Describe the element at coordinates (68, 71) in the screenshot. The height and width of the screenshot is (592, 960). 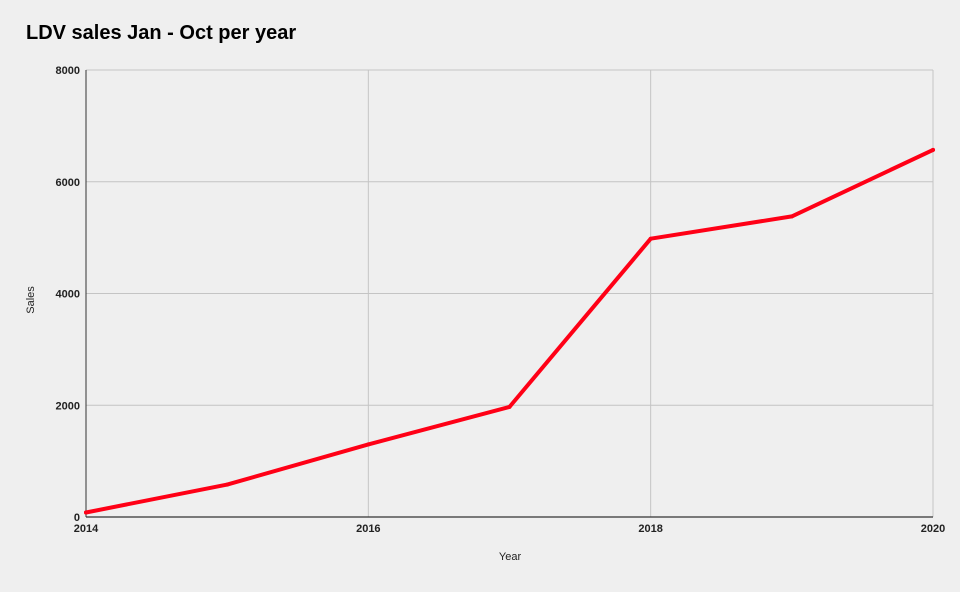
I see `y-tick-label: 8000` at that location.